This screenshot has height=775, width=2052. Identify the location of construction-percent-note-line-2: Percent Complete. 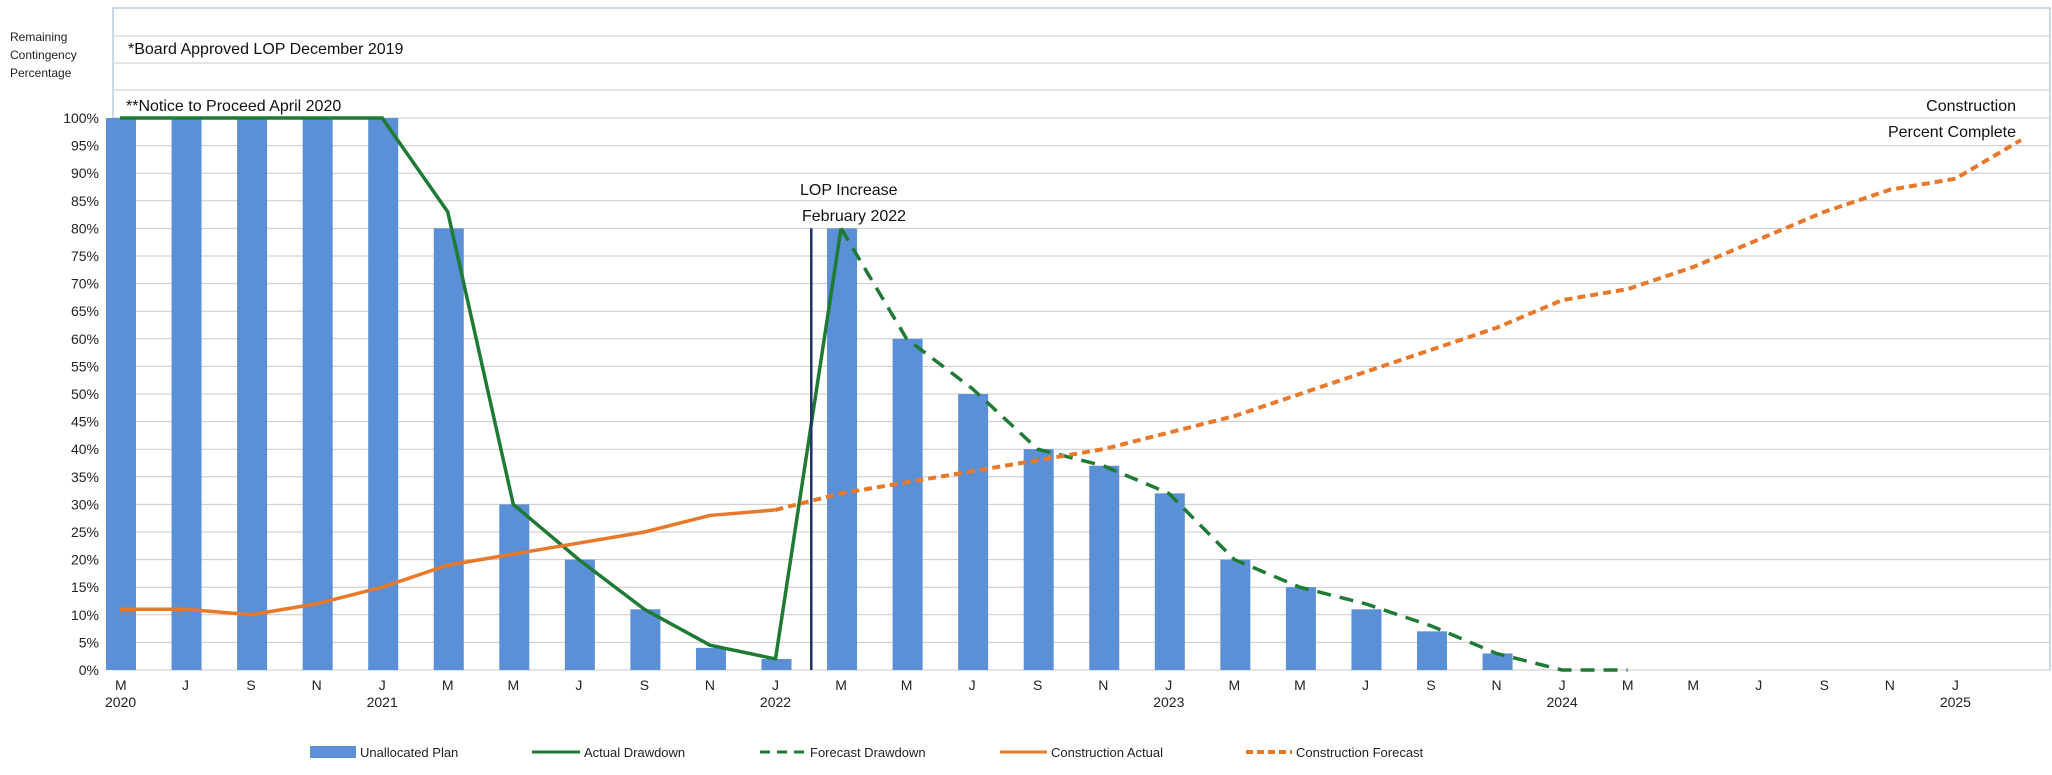
(1952, 132).